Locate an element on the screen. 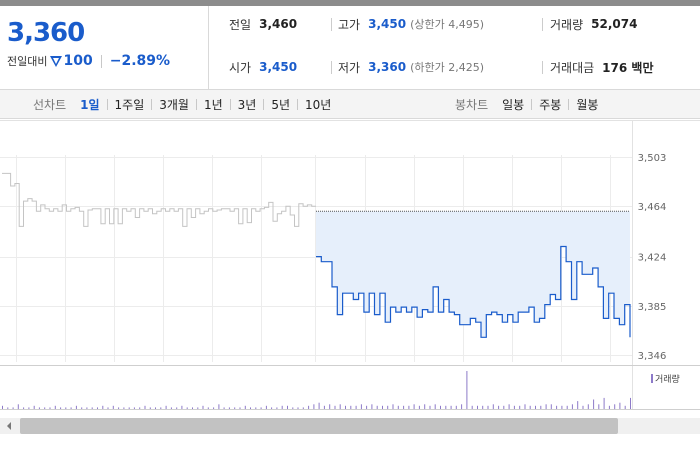 The image size is (700, 450). scroll-thumb is located at coordinates (319, 426).